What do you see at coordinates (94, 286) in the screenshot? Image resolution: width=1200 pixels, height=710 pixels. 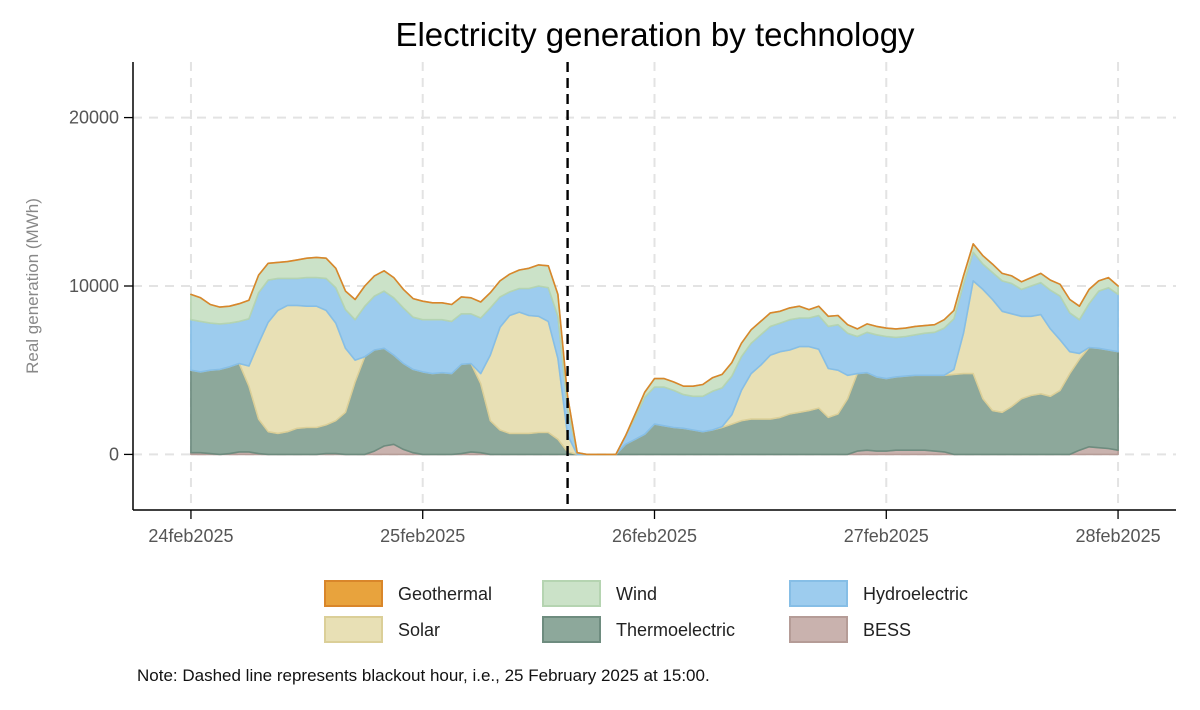 I see `y-tick-label: 10000` at bounding box center [94, 286].